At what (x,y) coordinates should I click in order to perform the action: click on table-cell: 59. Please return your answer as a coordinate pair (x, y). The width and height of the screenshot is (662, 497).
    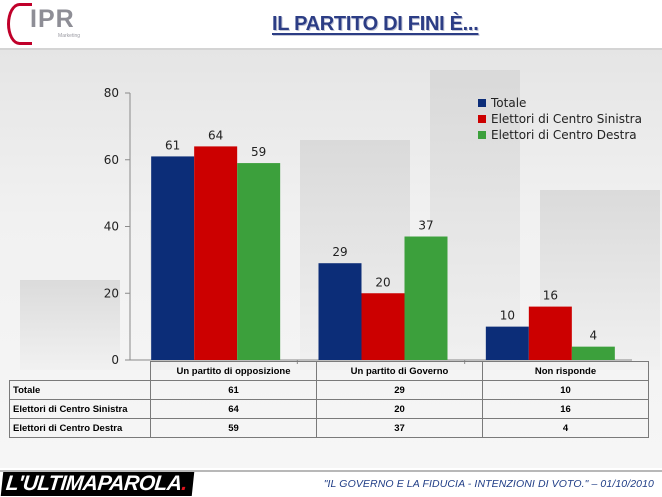
    Looking at the image, I should click on (233, 428).